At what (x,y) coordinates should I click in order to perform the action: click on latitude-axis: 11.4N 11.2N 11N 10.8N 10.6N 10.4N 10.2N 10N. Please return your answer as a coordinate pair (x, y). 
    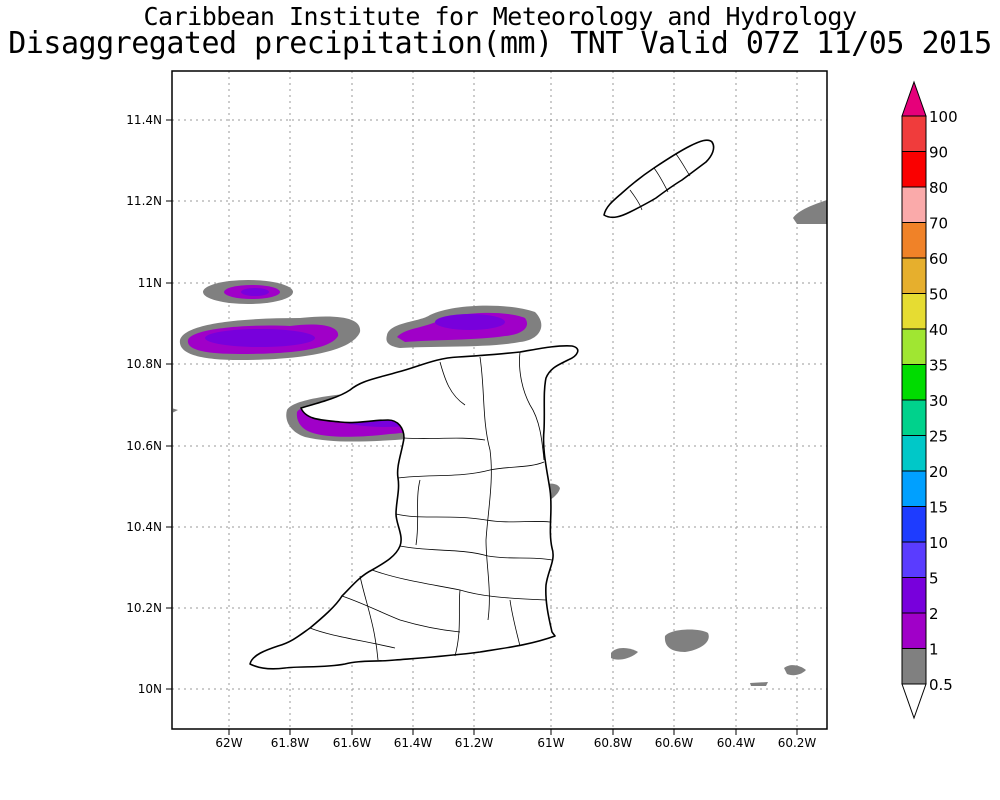
    Looking at the image, I should click on (149, 404).